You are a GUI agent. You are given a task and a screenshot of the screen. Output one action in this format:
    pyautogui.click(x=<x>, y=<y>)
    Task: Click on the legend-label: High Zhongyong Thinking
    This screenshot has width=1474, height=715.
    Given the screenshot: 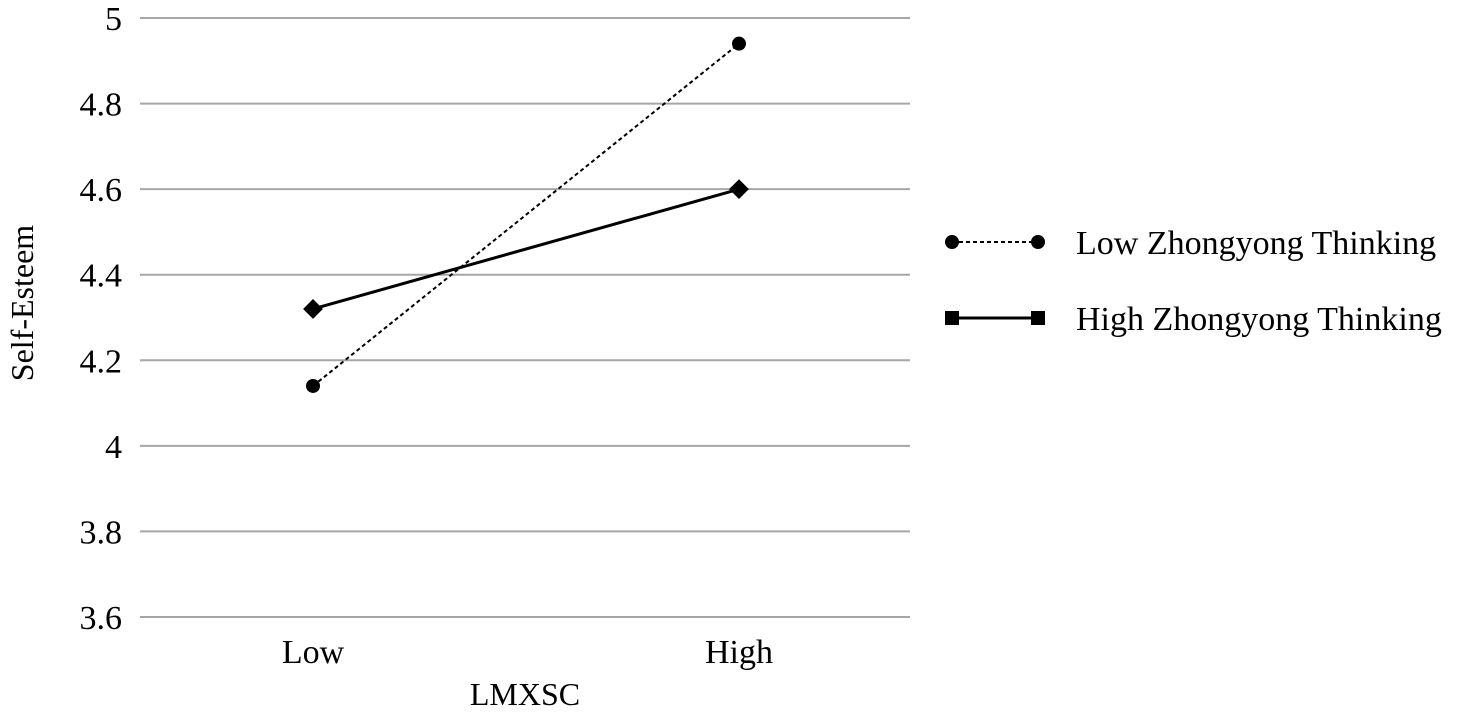 What is the action you would take?
    pyautogui.click(x=1259, y=319)
    